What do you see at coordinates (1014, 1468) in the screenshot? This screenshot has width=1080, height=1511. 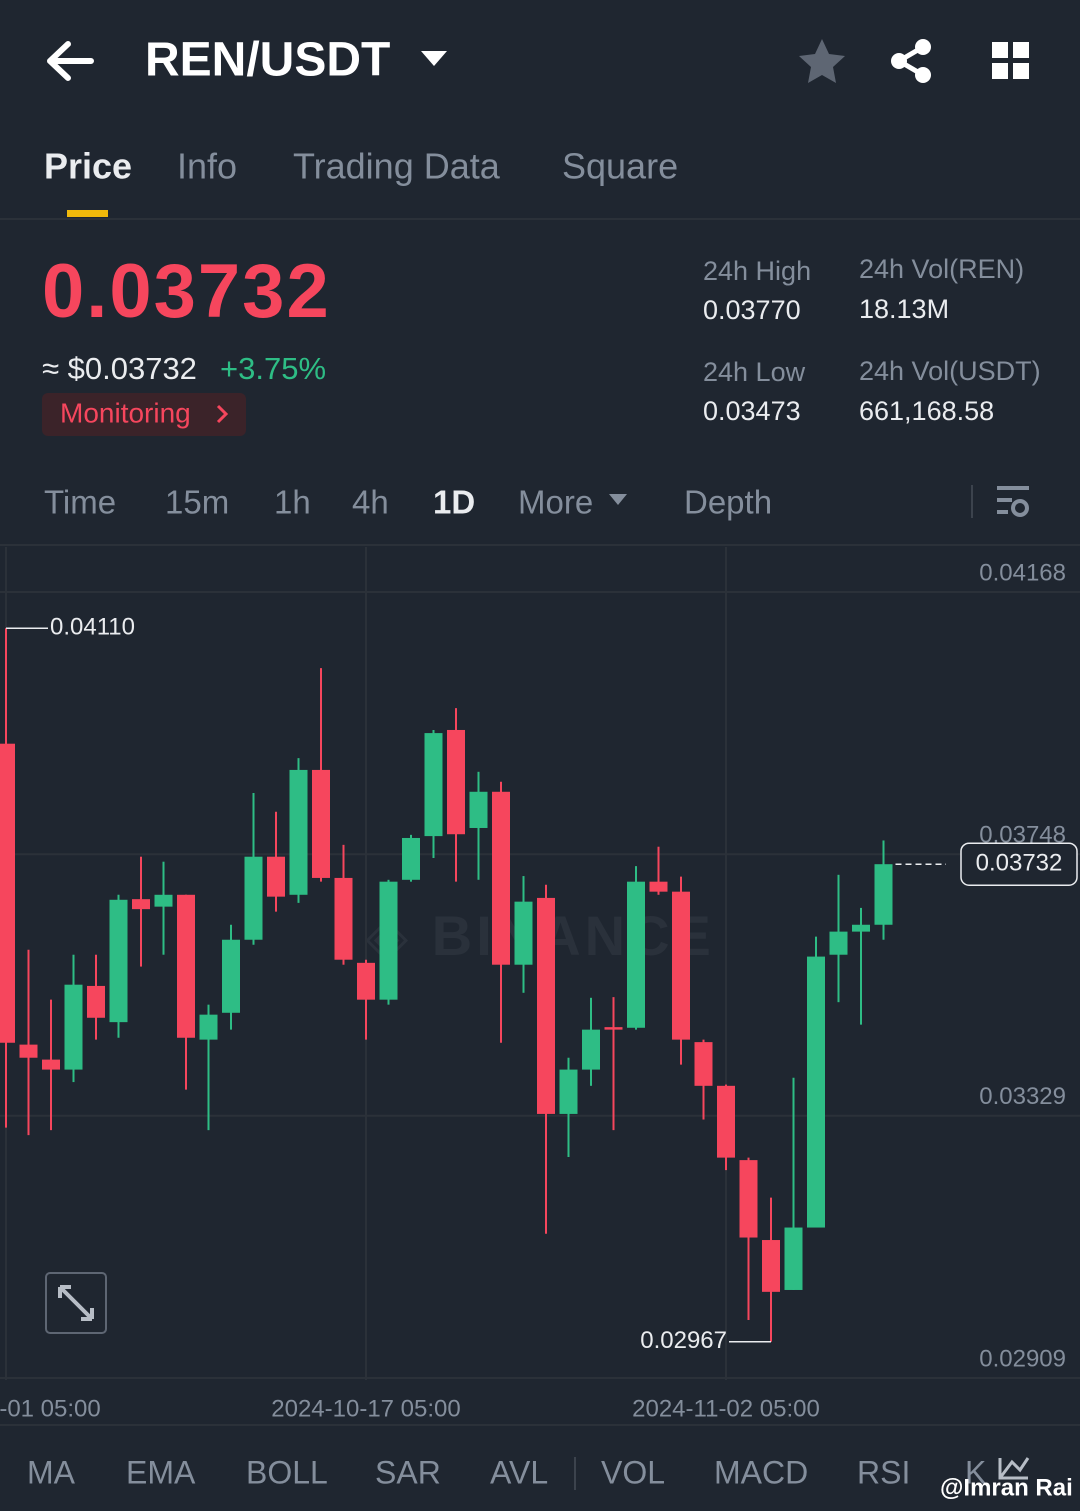 I see `indicator-edit-icon` at bounding box center [1014, 1468].